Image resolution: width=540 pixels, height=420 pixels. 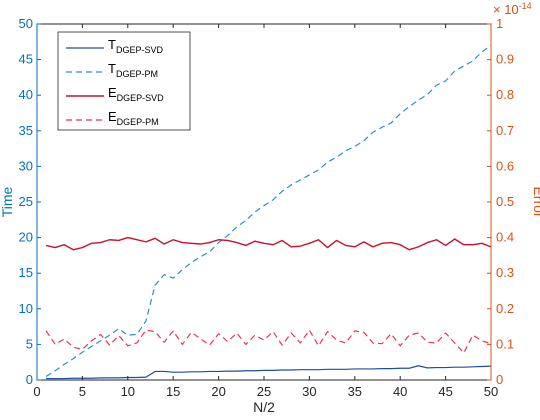 I want to click on x-axis-label: N/2, so click(x=264, y=407).